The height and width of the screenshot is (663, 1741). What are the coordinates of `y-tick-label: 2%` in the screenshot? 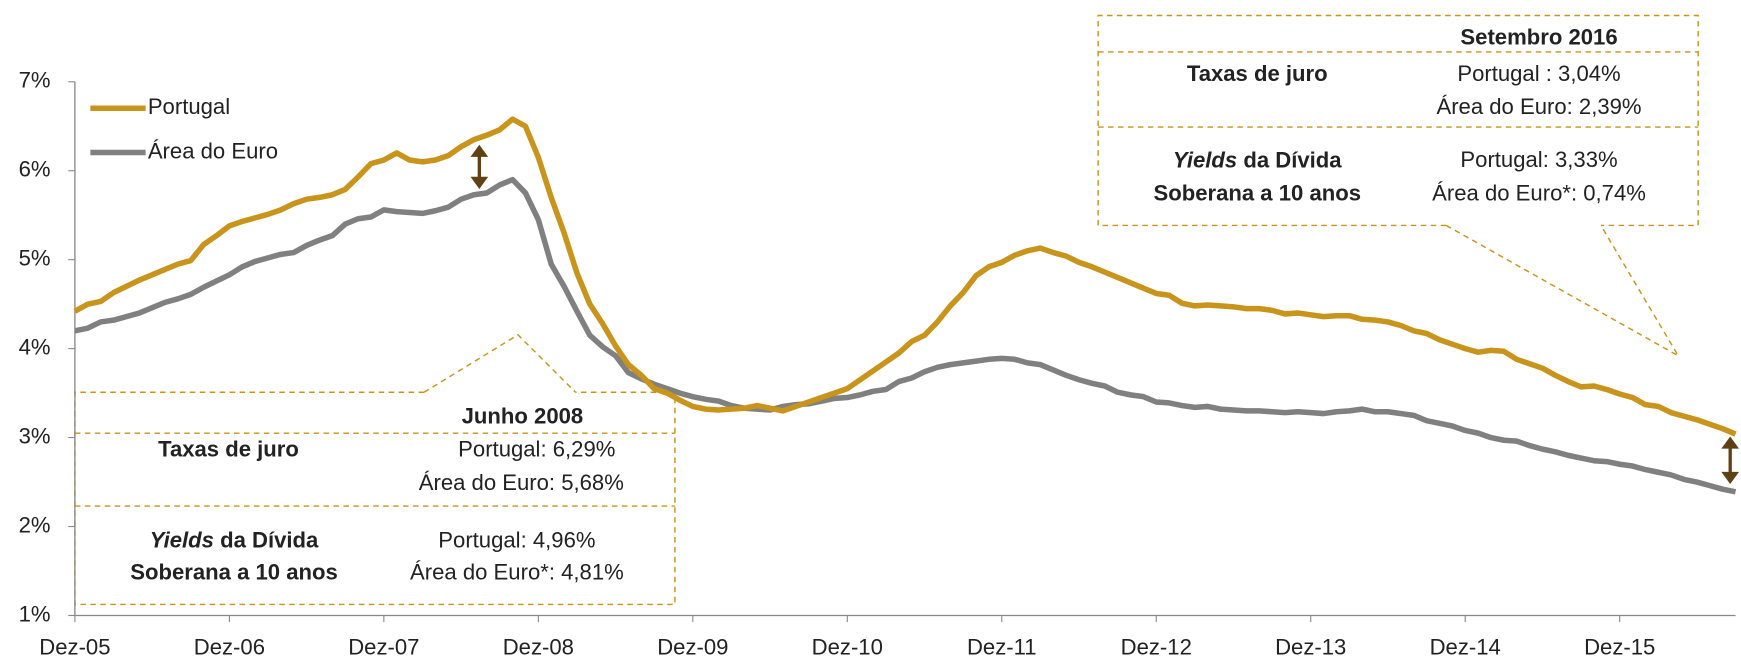 It's located at (35, 524).